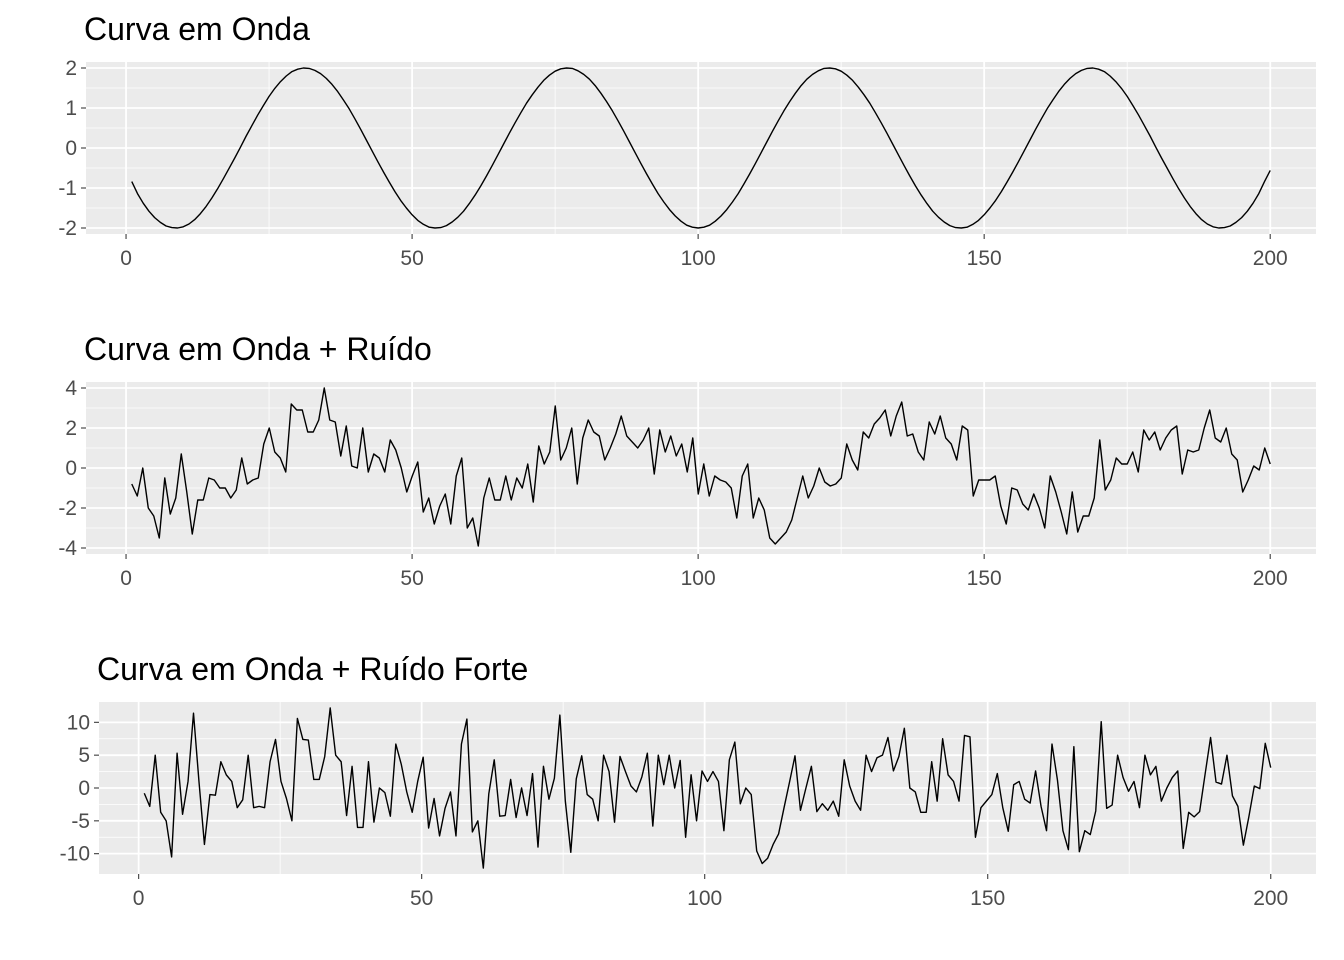 This screenshot has width=1344, height=960. What do you see at coordinates (75, 854) in the screenshot?
I see `y-tick-label: -10` at bounding box center [75, 854].